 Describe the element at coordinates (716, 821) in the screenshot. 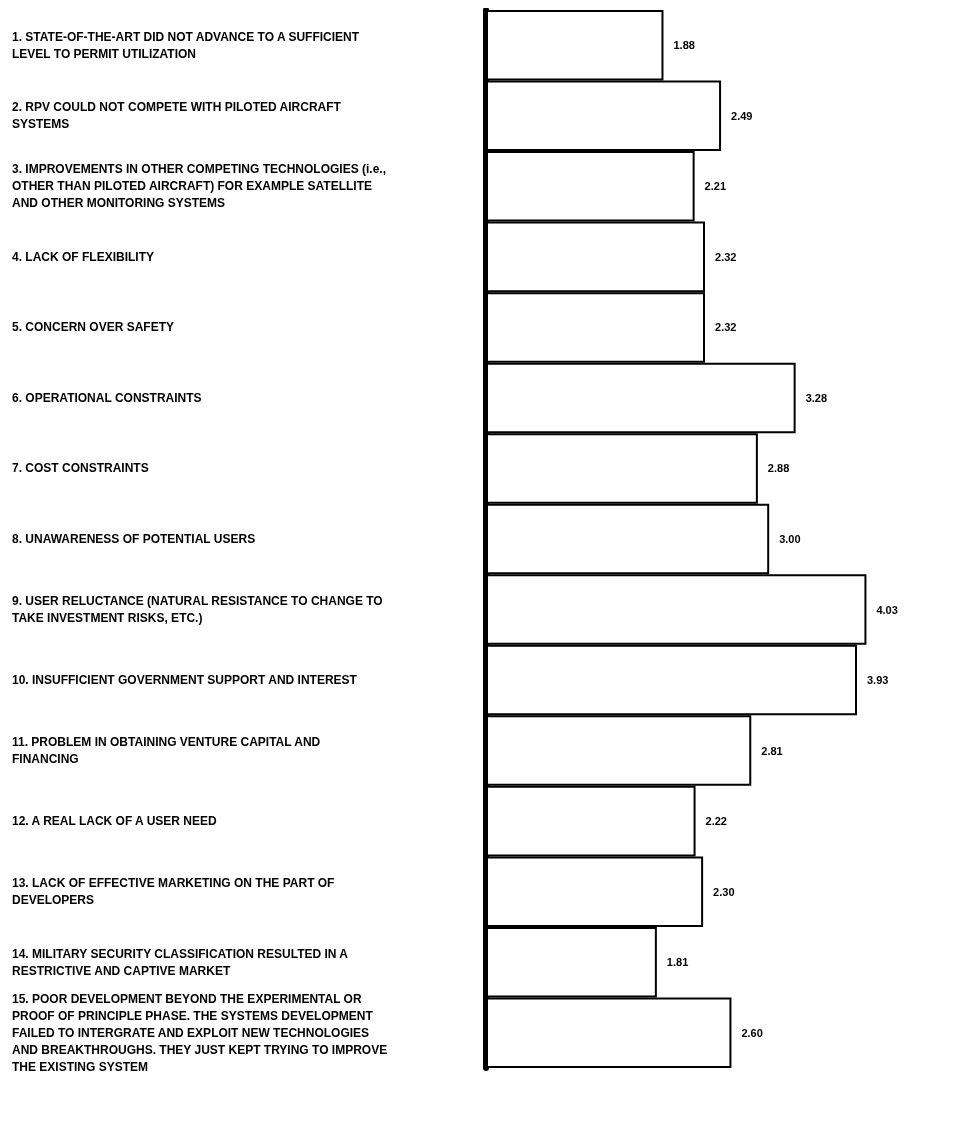

I see `data-label: 2.22` at that location.